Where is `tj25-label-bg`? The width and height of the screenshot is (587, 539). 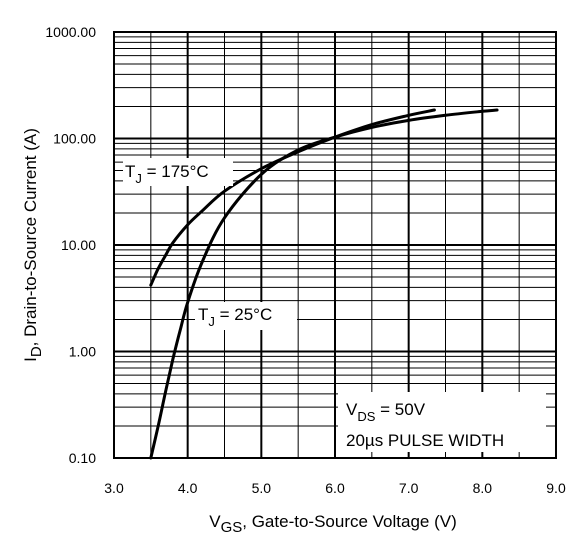
tj25-label-bg is located at coordinates (246, 316).